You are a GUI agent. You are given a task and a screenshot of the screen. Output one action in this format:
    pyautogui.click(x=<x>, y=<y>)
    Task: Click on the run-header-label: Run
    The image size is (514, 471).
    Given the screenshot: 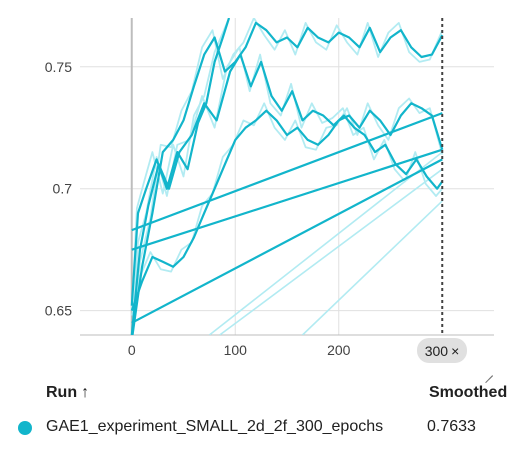 What is the action you would take?
    pyautogui.click(x=62, y=392)
    